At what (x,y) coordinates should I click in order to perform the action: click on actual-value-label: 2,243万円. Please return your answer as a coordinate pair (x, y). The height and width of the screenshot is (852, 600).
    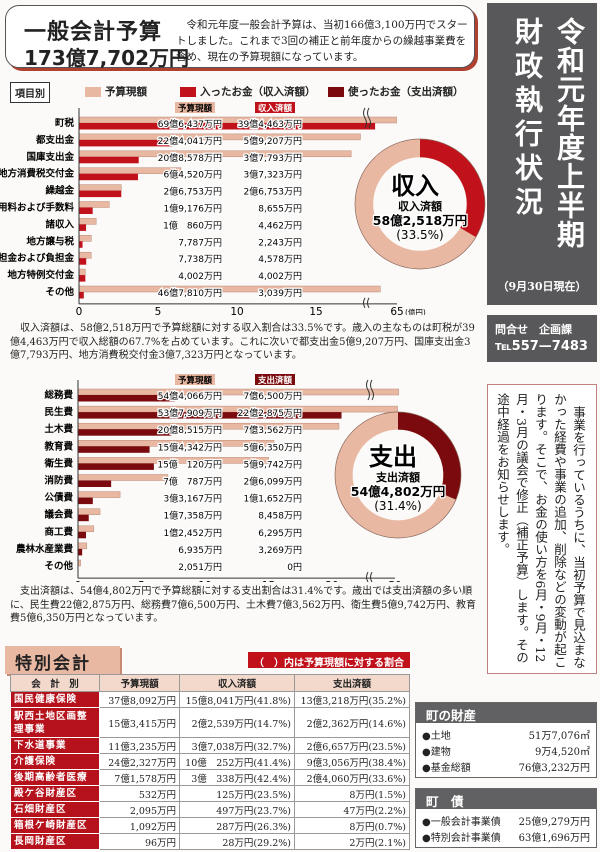
    Looking at the image, I should click on (280, 242).